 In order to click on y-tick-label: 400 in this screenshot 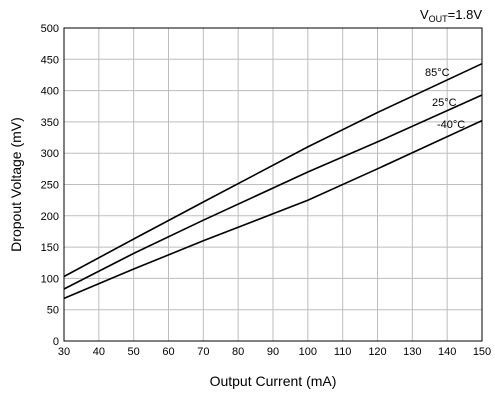, I will do `click(50, 92)`.